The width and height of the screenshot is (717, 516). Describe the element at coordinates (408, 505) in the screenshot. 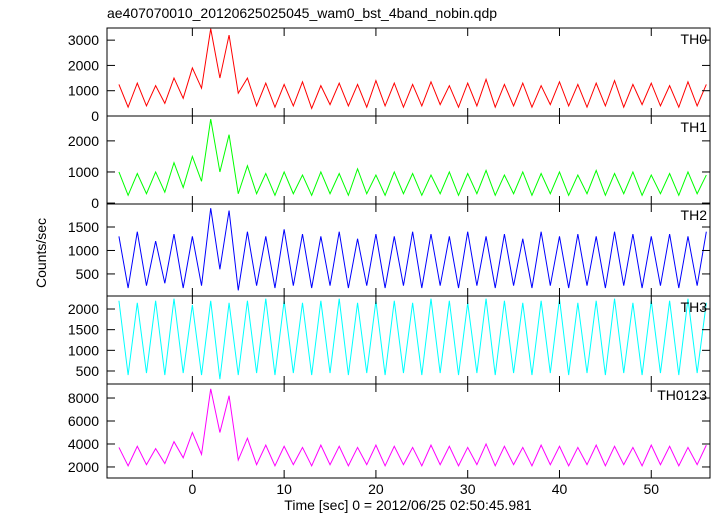

I see `x-axis-label: Time [sec] 0 = 2012/06/25 02:50:45.981` at that location.